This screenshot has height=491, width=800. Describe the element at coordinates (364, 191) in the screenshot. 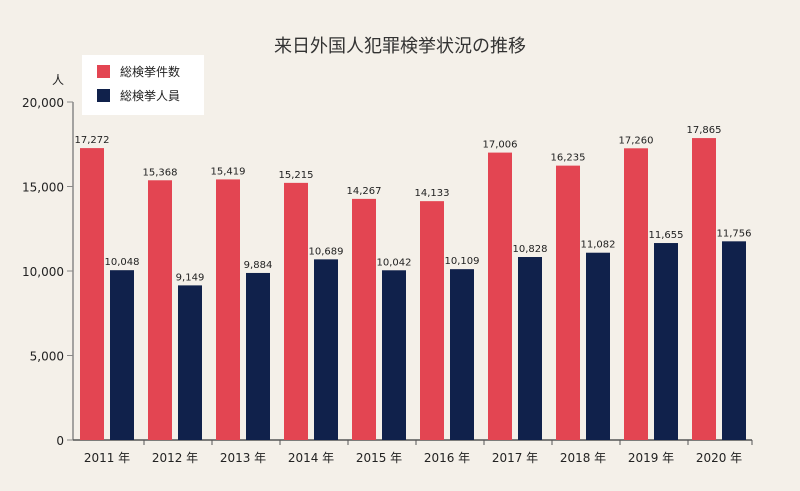

I see `data-label: 14,267` at that location.